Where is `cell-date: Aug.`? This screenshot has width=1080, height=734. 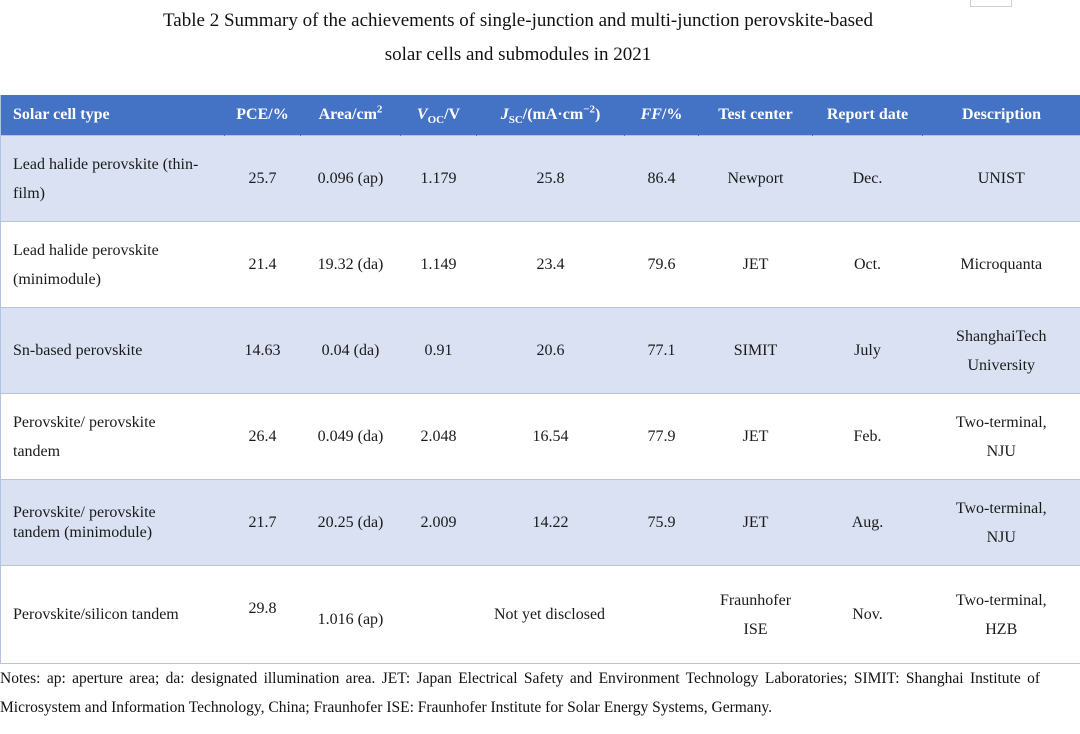
cell-date: Aug. is located at coordinates (867, 522).